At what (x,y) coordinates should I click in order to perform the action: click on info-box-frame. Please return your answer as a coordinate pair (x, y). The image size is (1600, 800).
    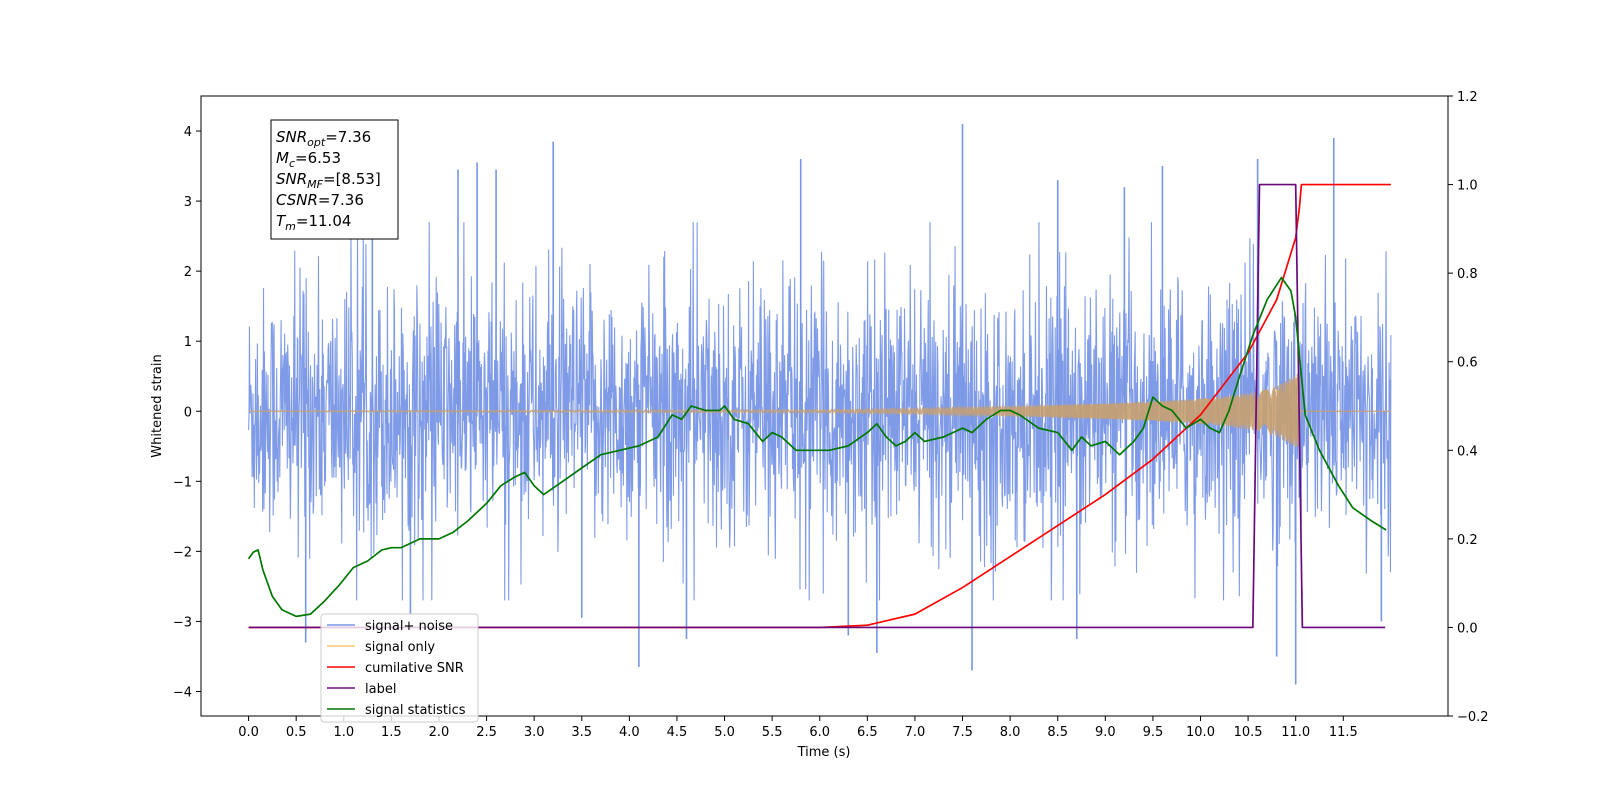
    Looking at the image, I should click on (334, 179).